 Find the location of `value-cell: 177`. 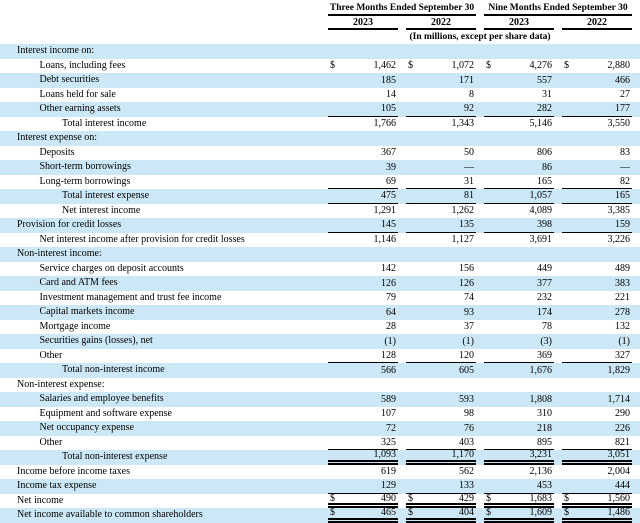

value-cell: 177 is located at coordinates (597, 109).